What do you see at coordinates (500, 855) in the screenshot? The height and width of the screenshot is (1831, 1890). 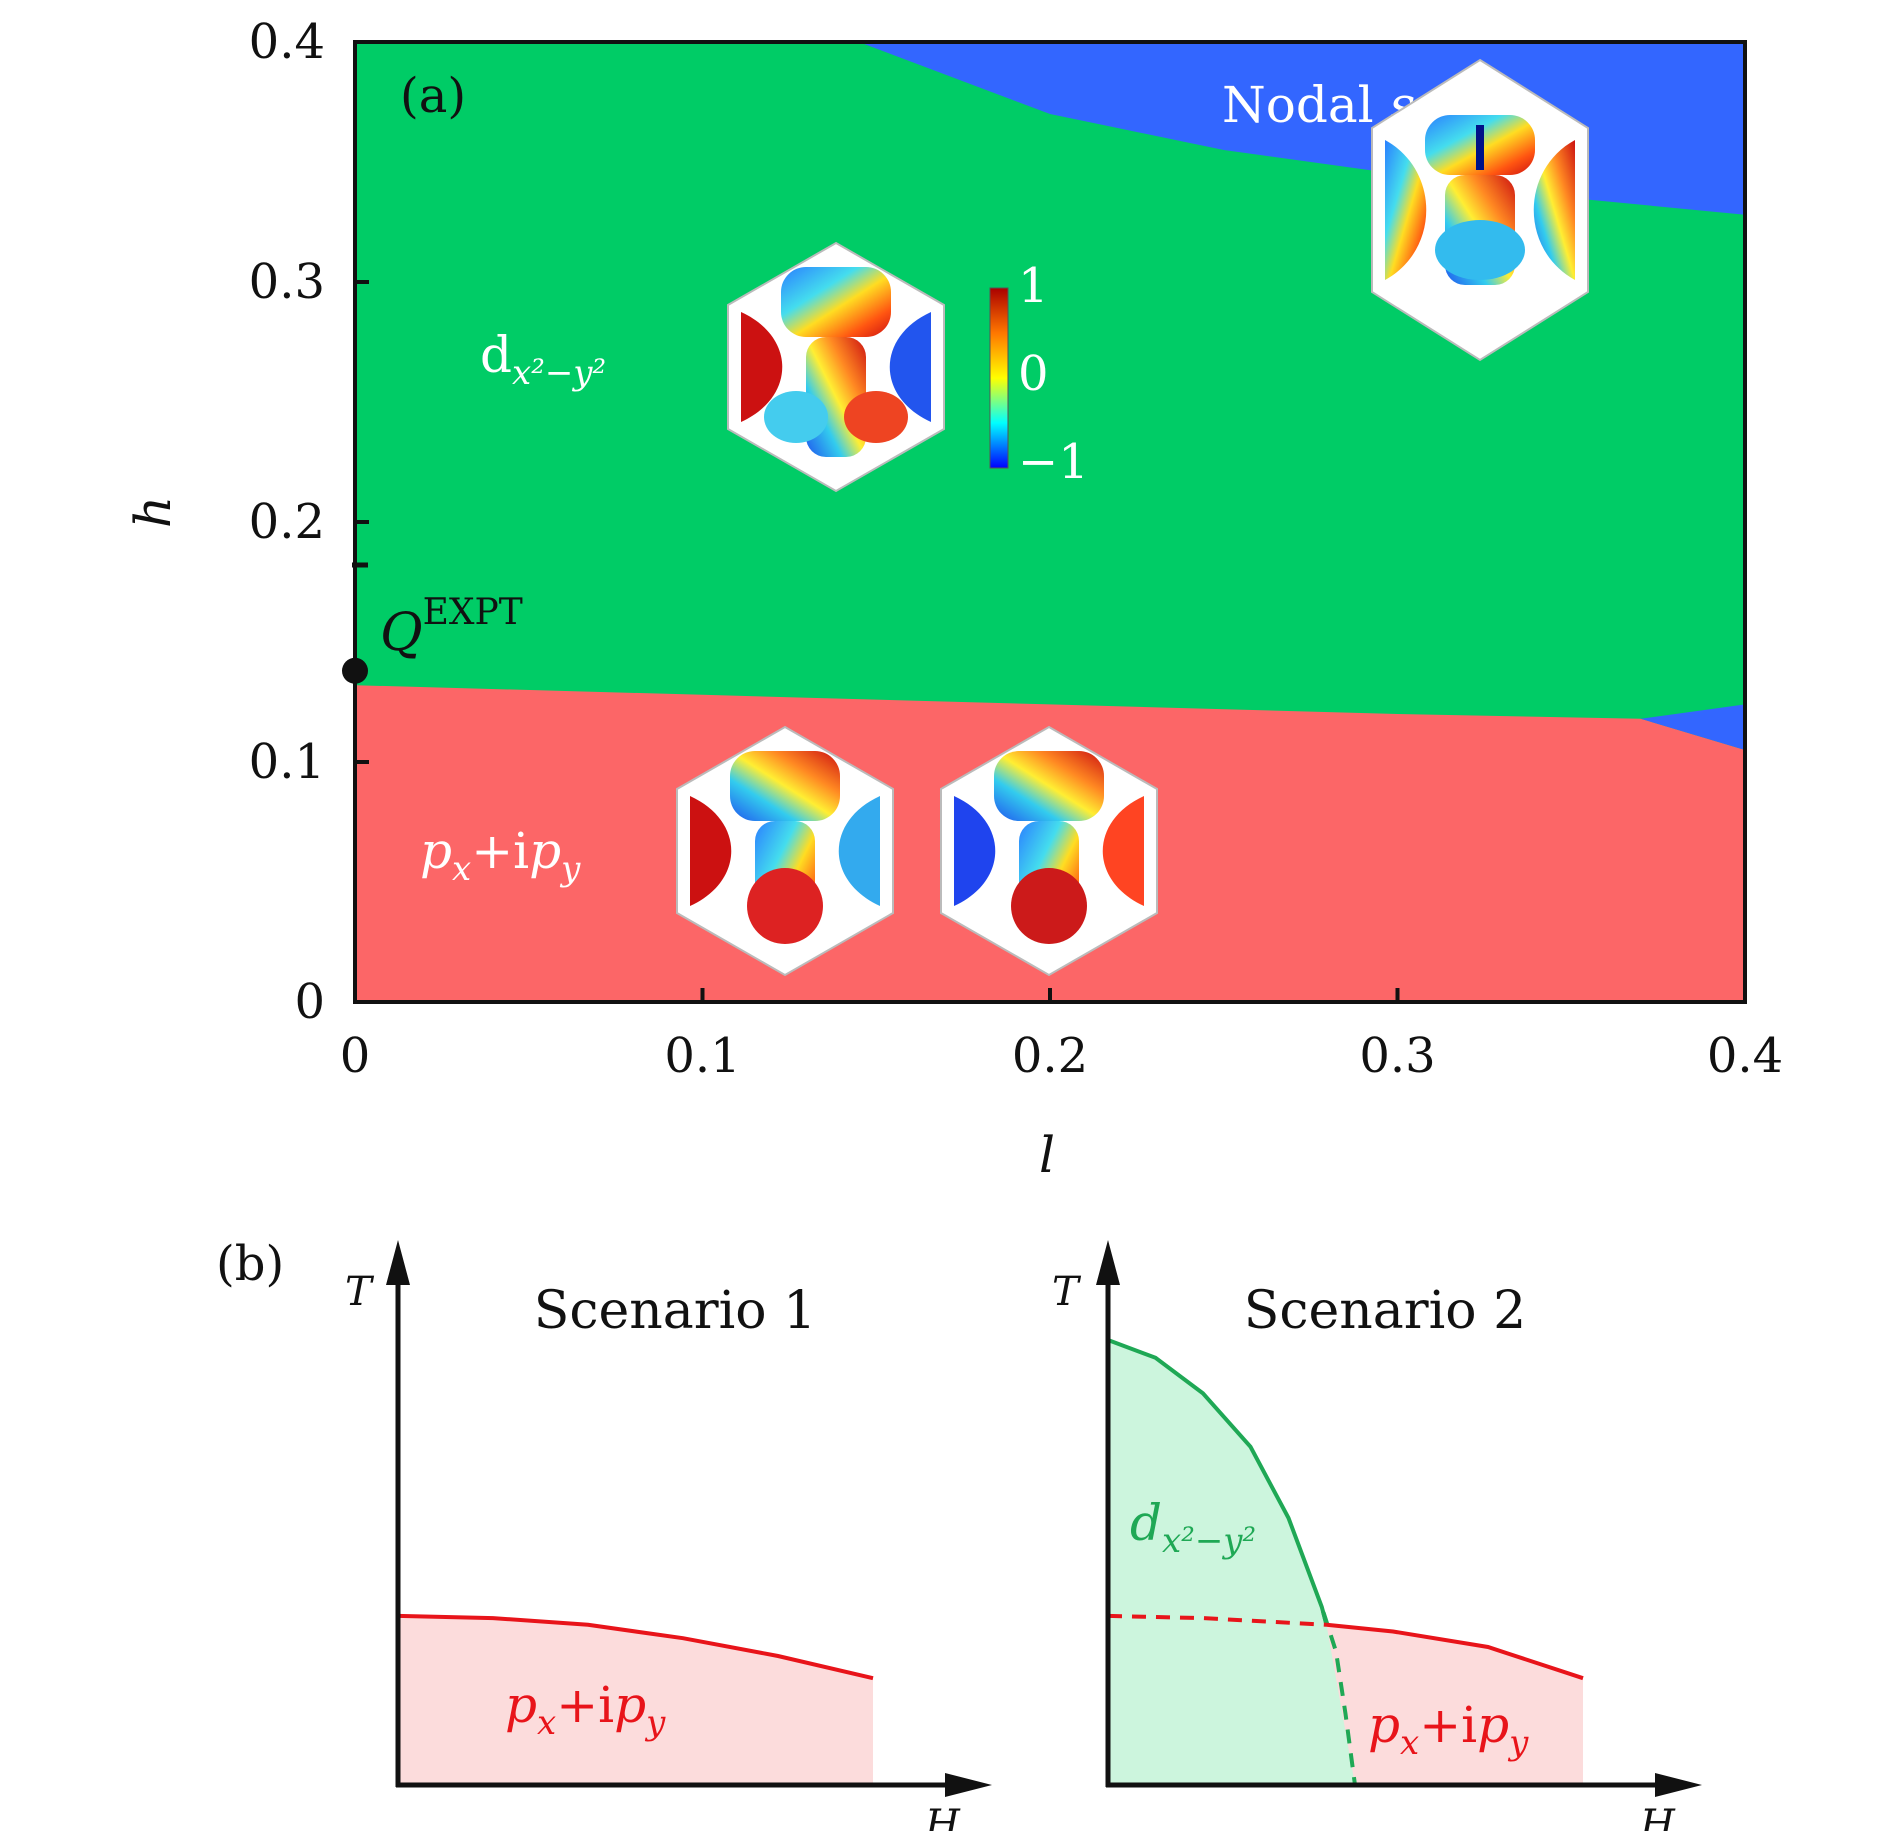 I see `label-px-ipy: px+ipy` at bounding box center [500, 855].